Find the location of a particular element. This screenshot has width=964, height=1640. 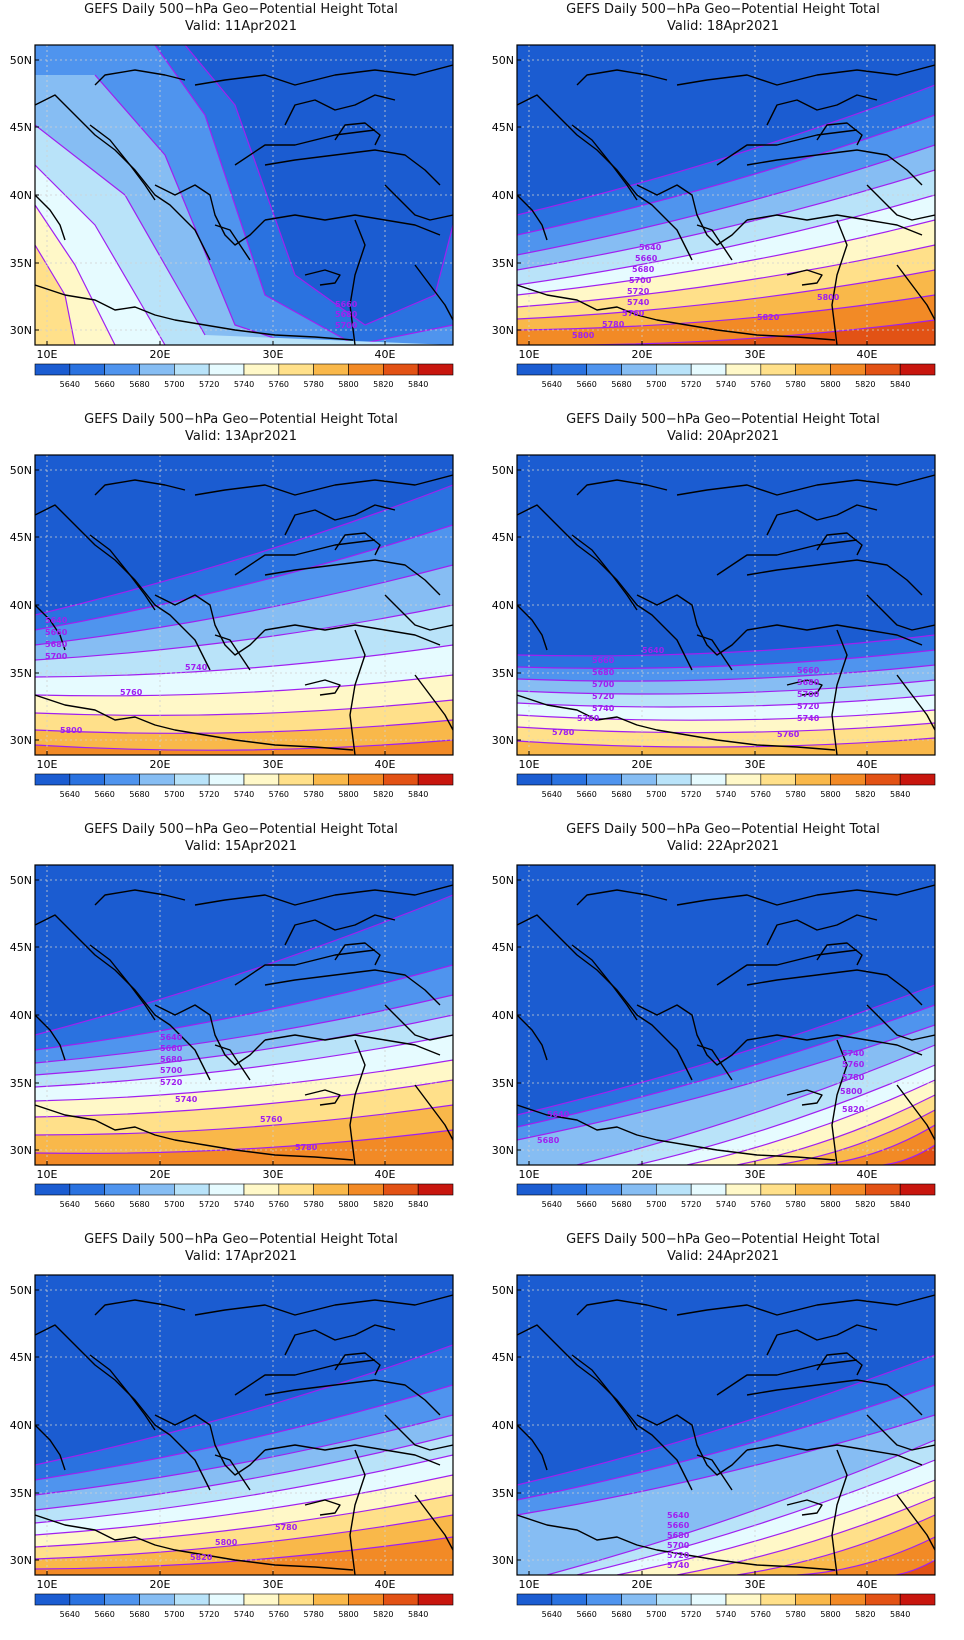

colorbar-level-label: 5700 is located at coordinates (656, 1204).